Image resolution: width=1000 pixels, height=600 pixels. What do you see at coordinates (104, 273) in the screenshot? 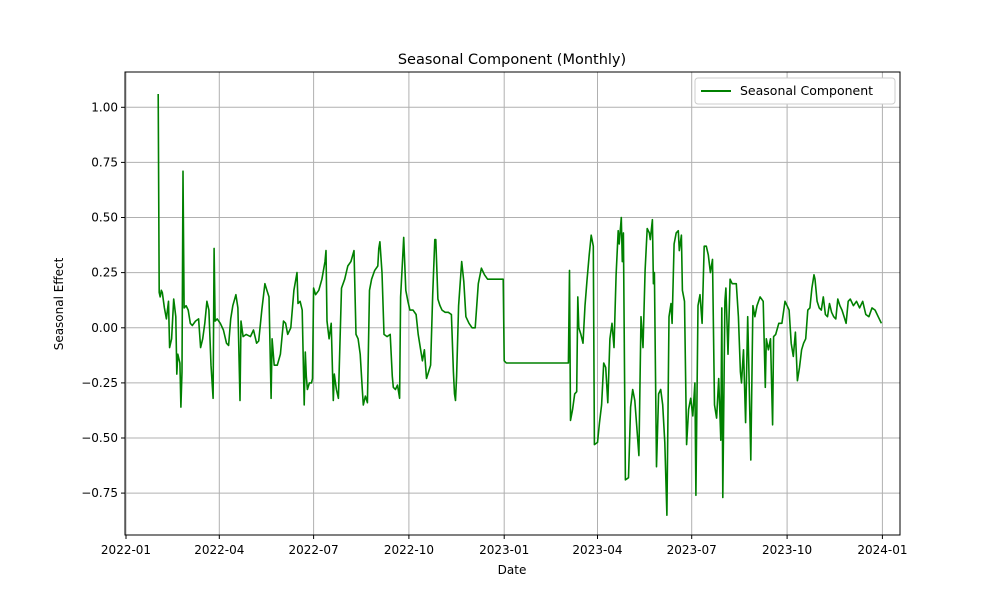
I see `y-tick-label: 0.25` at bounding box center [104, 273].